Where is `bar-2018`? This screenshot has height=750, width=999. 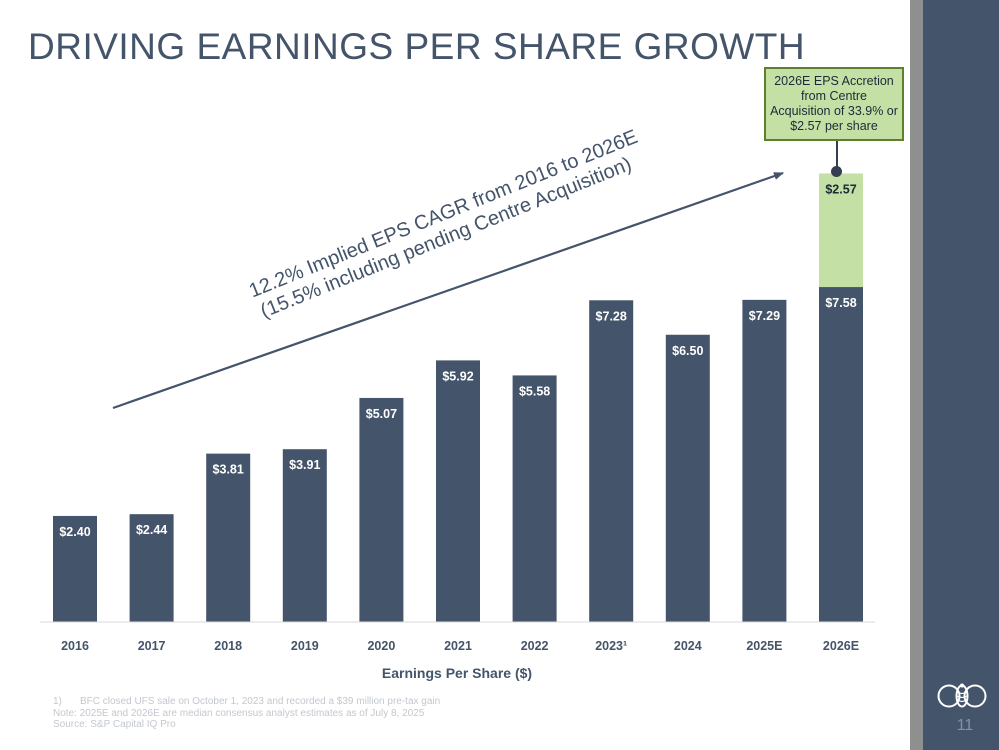
bar-2018 is located at coordinates (228, 537).